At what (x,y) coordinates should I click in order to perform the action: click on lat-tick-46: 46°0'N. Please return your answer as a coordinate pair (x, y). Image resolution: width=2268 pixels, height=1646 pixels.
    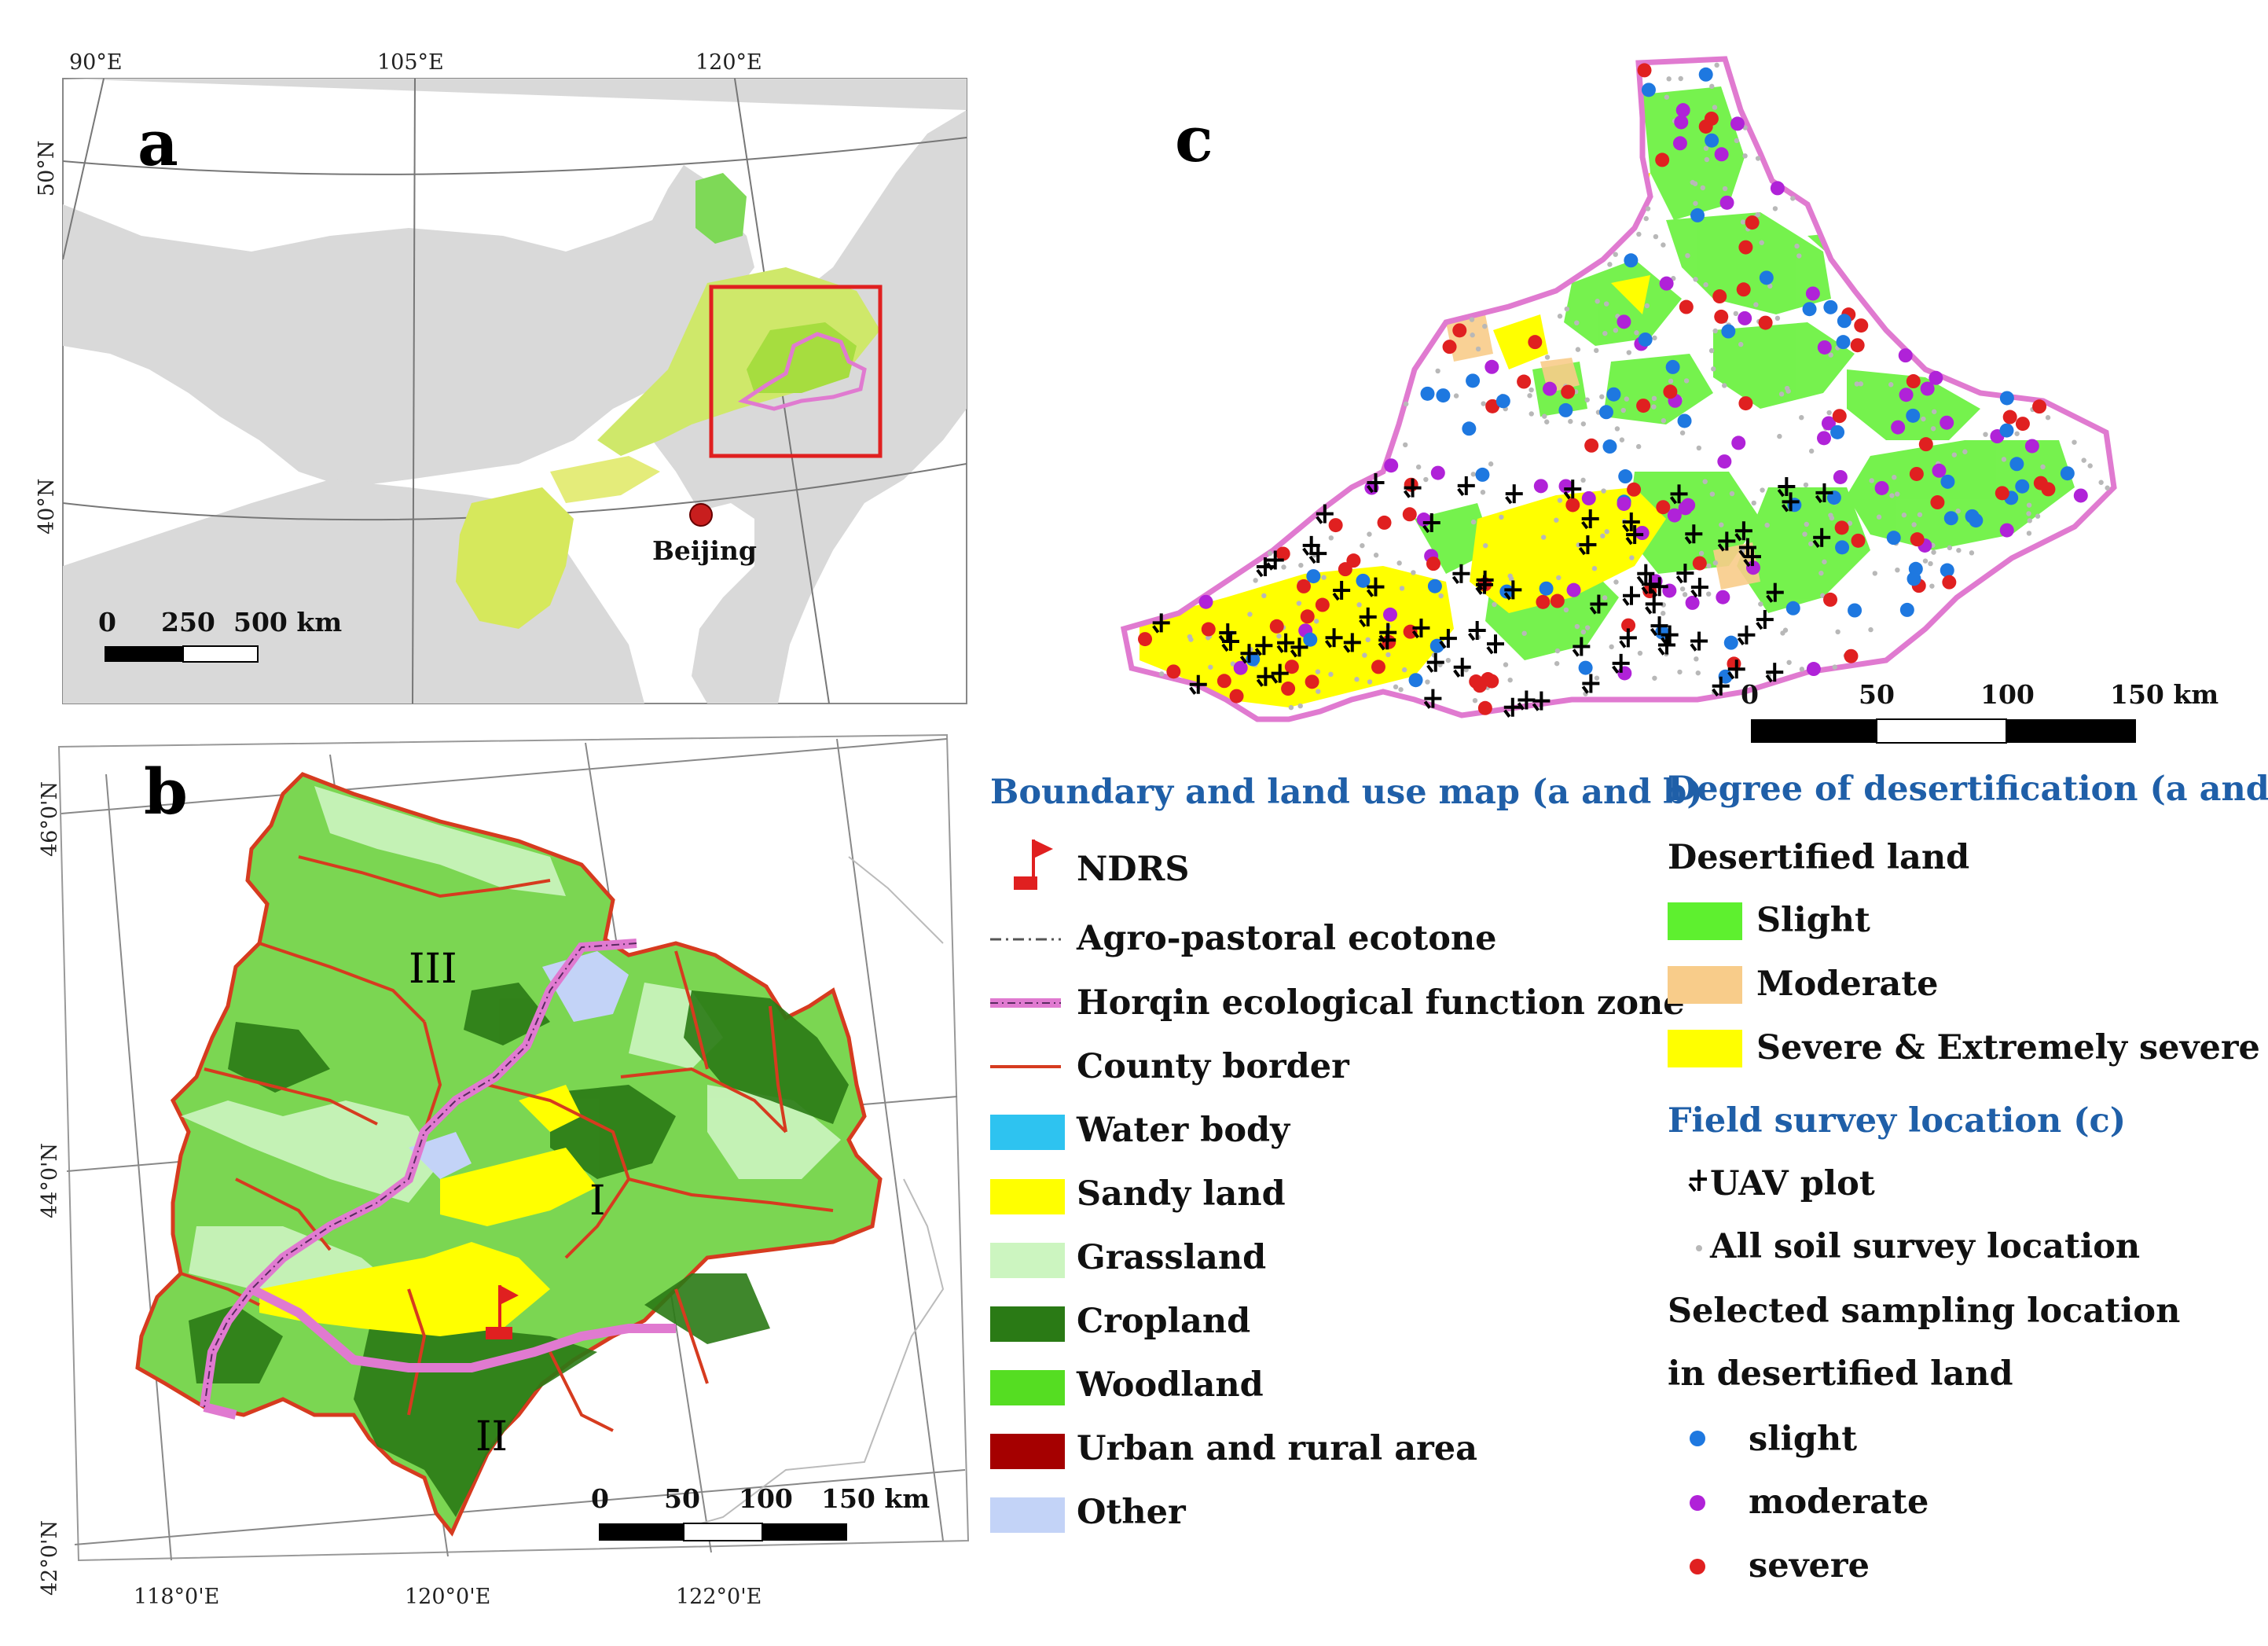
    Looking at the image, I should click on (50, 819).